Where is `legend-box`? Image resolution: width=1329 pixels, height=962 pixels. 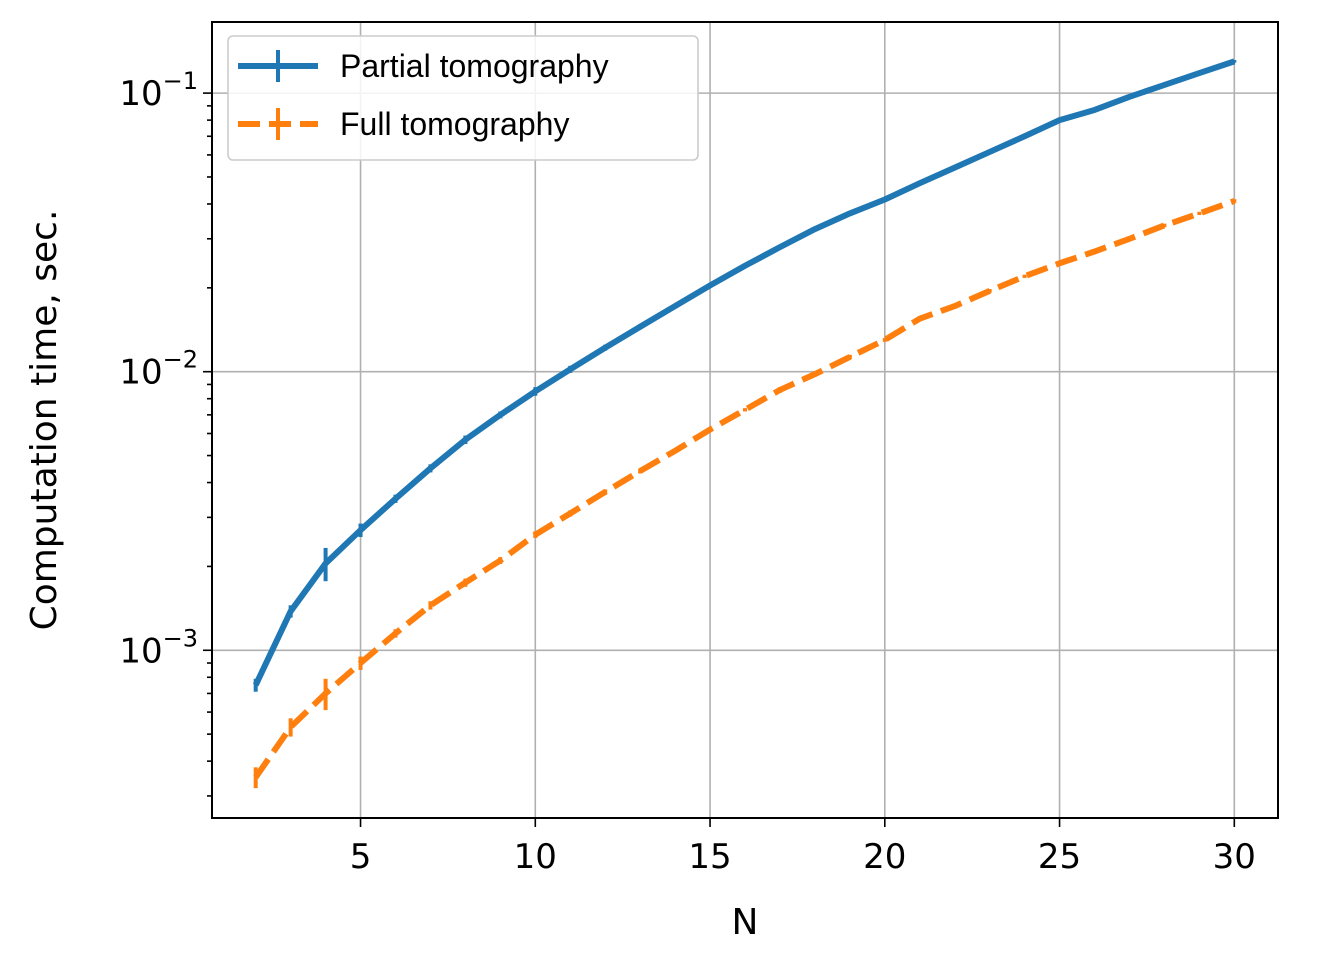
legend-box is located at coordinates (463, 98).